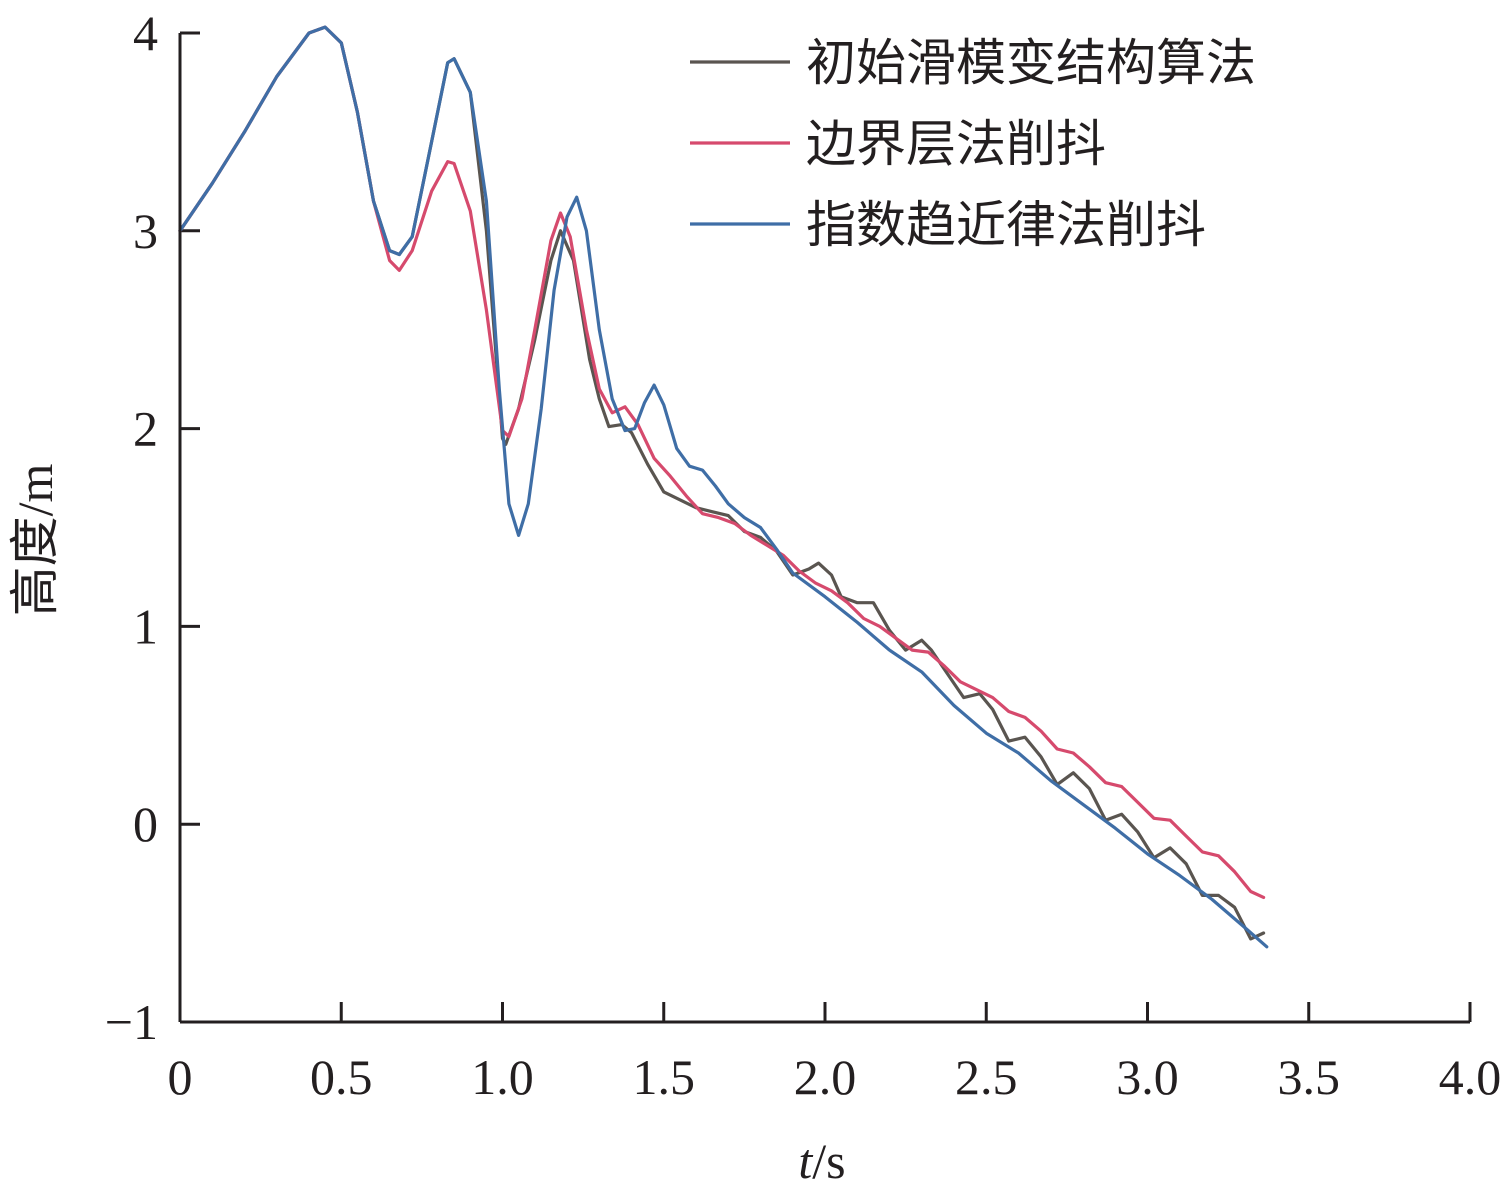 The width and height of the screenshot is (1510, 1187). Describe the element at coordinates (145, 33) in the screenshot. I see `y-tick-label: 4` at that location.